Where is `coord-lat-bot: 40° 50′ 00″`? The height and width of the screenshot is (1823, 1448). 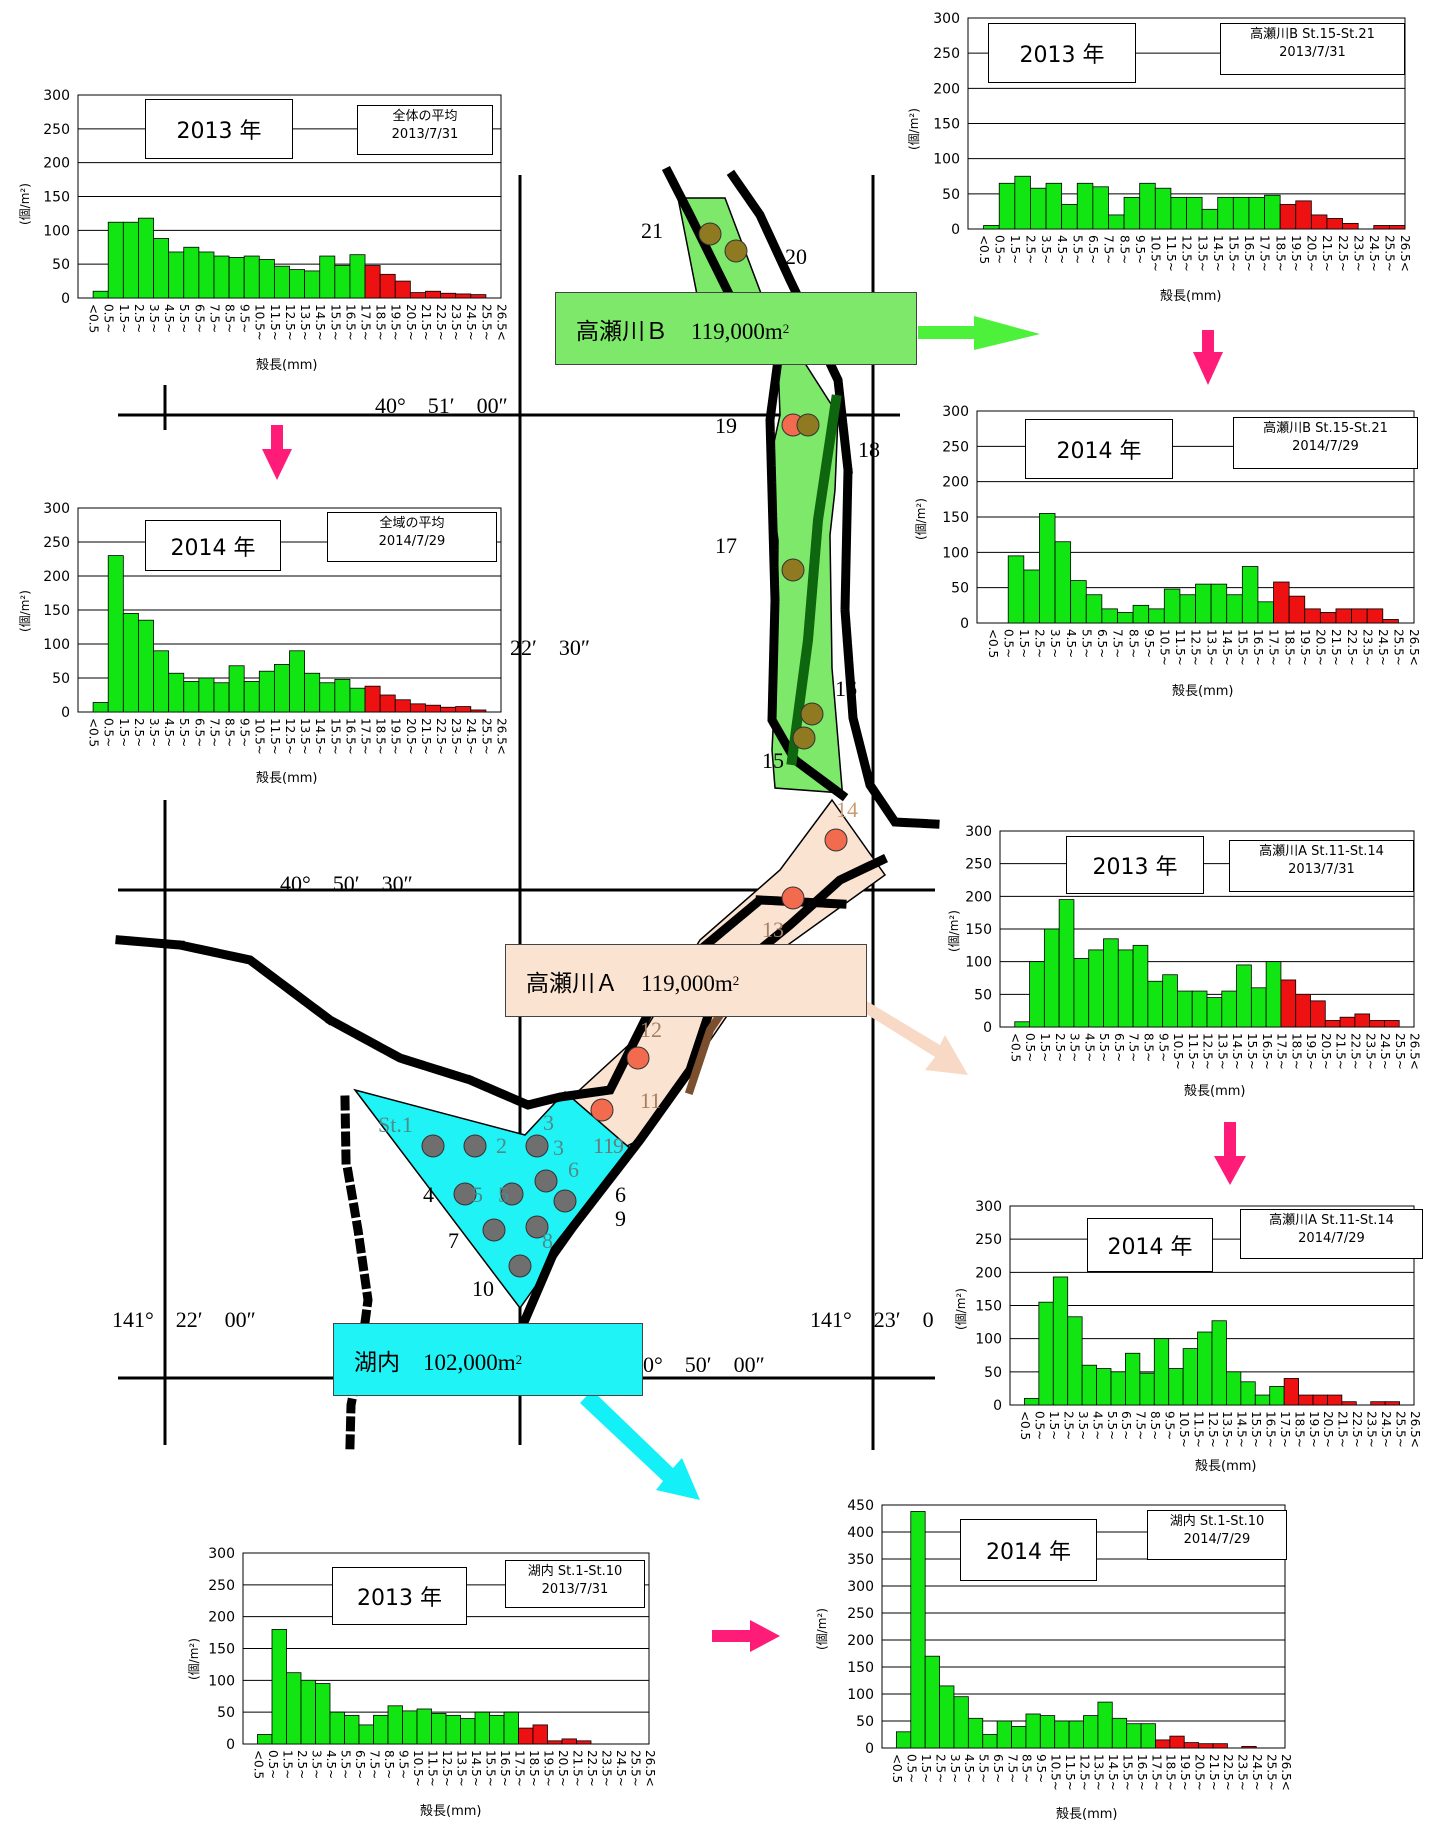 coord-lat-bot: 40° 50′ 00″ is located at coordinates (698, 1364).